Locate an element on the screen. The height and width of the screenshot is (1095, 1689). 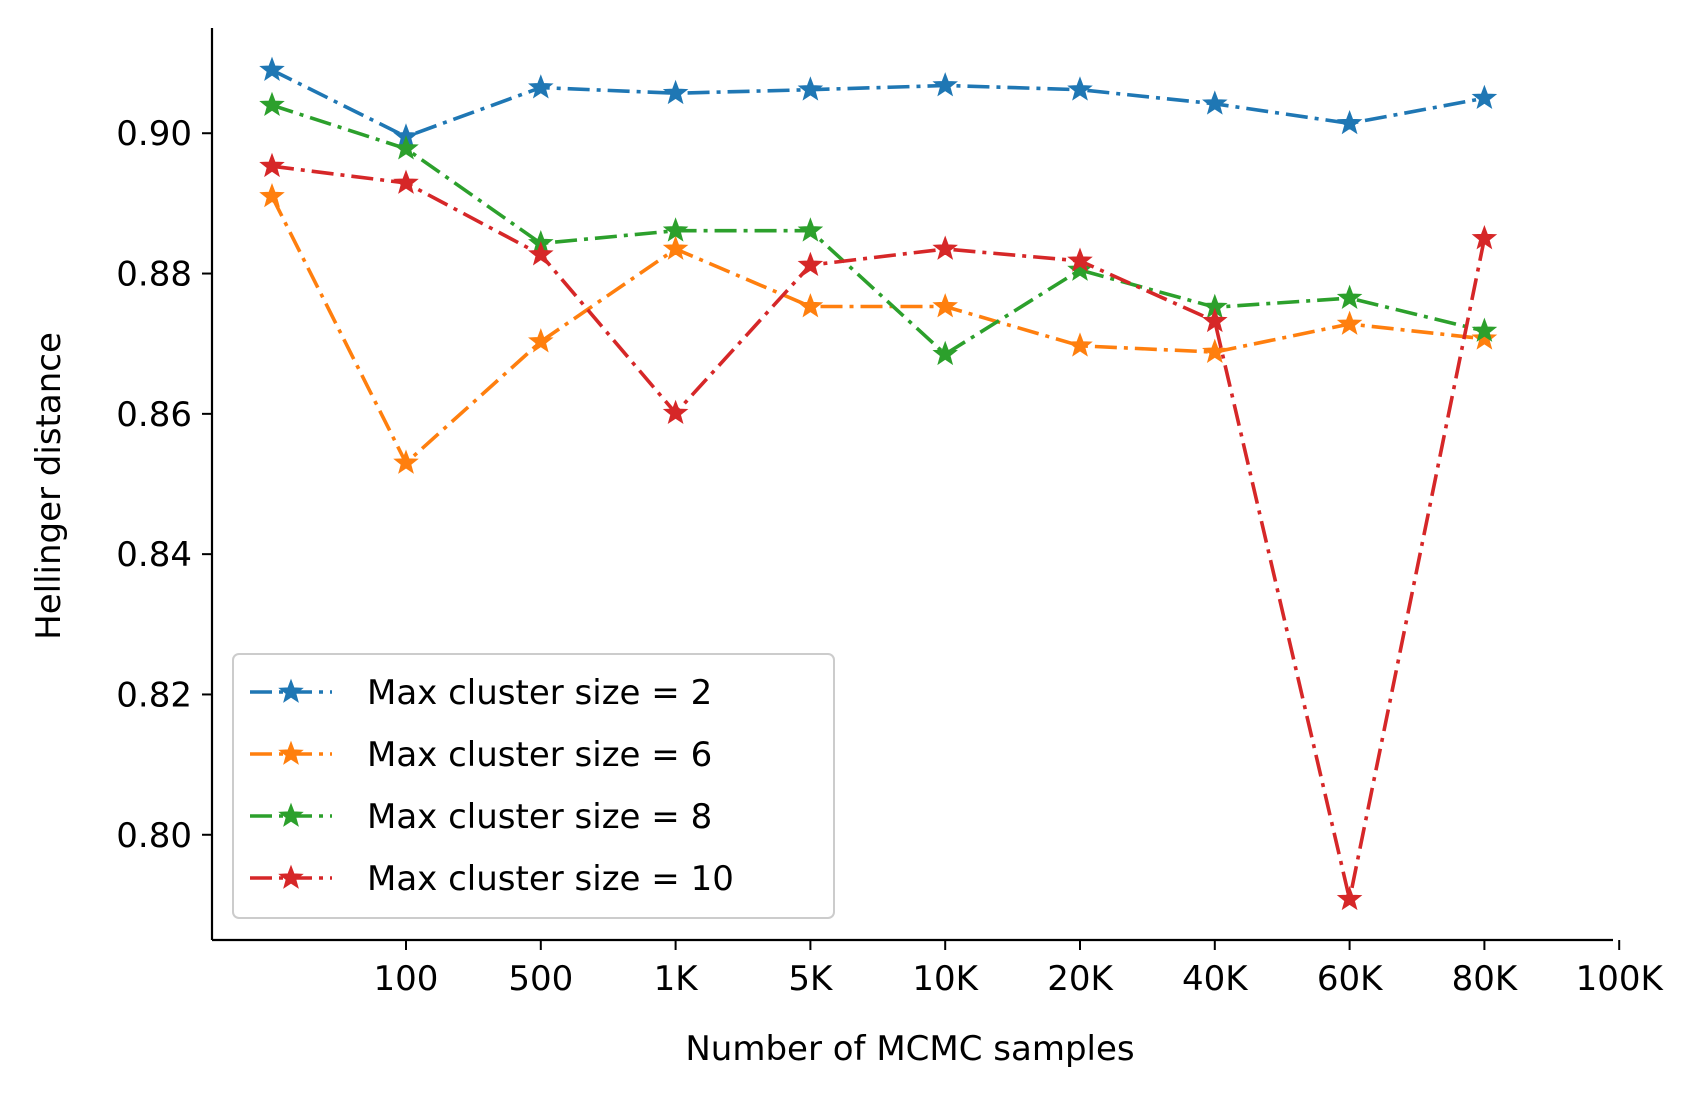
legend-entry: Max cluster size = 2 is located at coordinates (481, 693).